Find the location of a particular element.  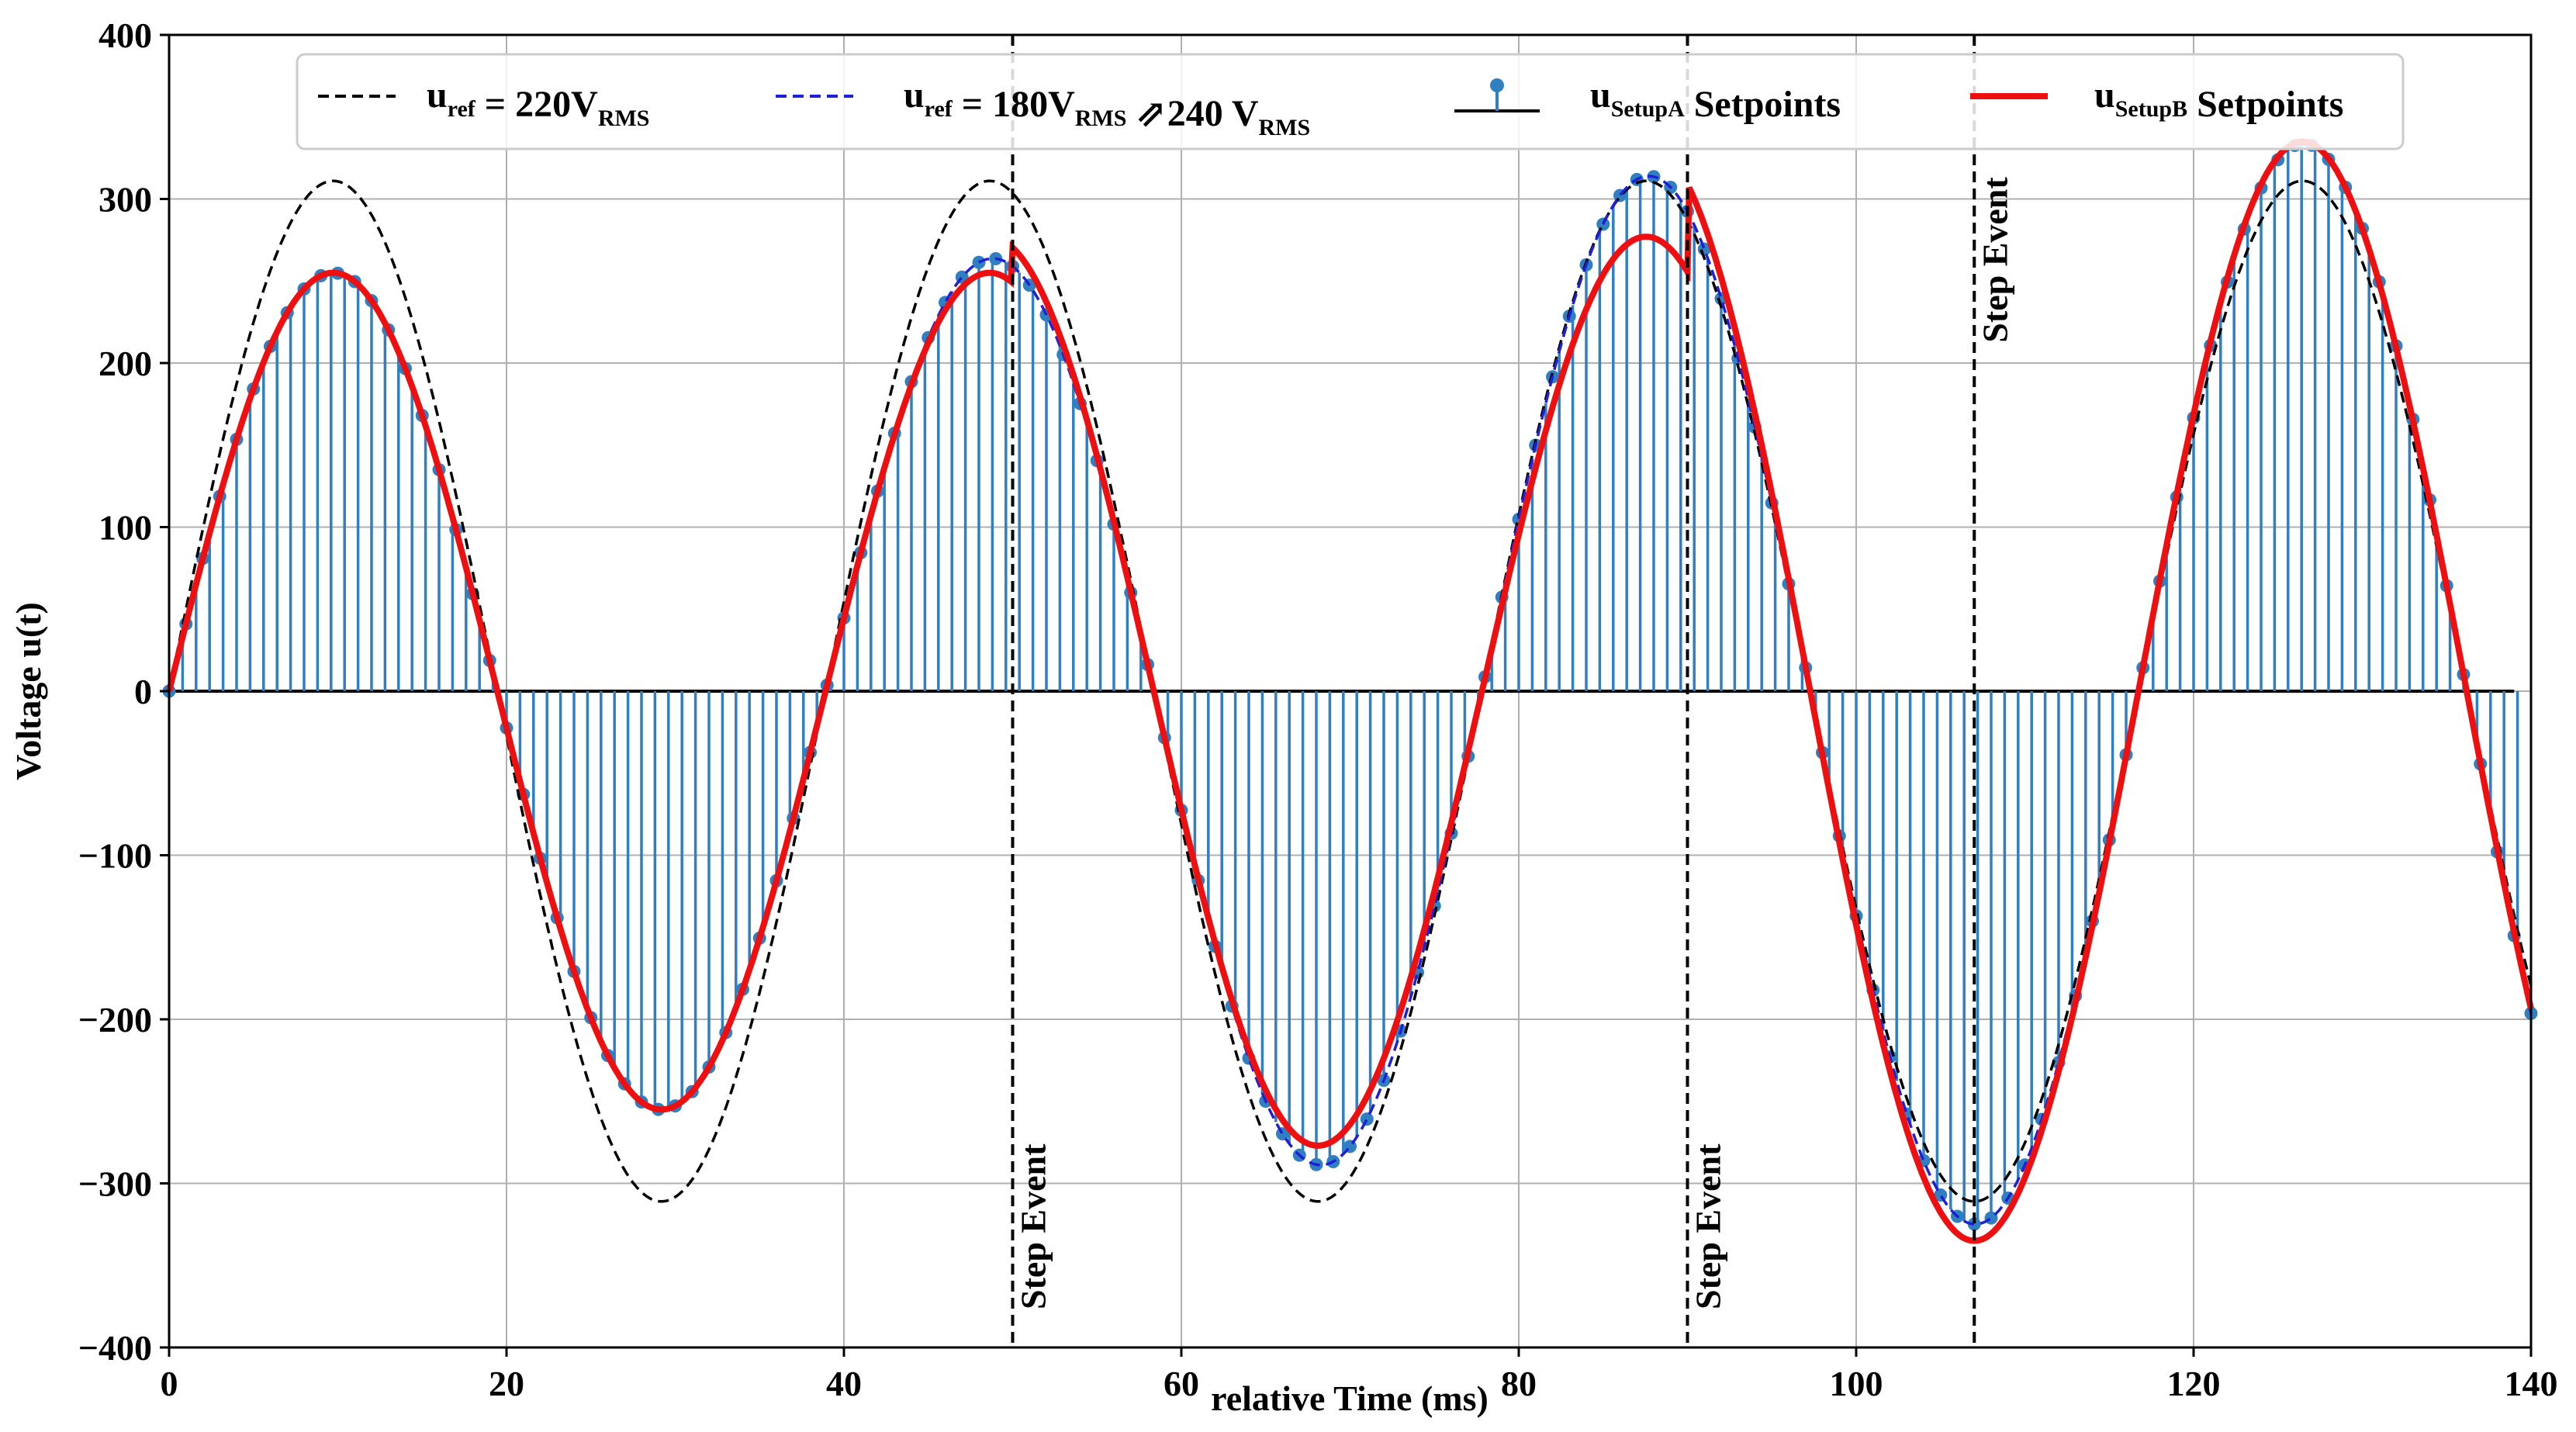

y-tick-label: −400 is located at coordinates (115, 1348).